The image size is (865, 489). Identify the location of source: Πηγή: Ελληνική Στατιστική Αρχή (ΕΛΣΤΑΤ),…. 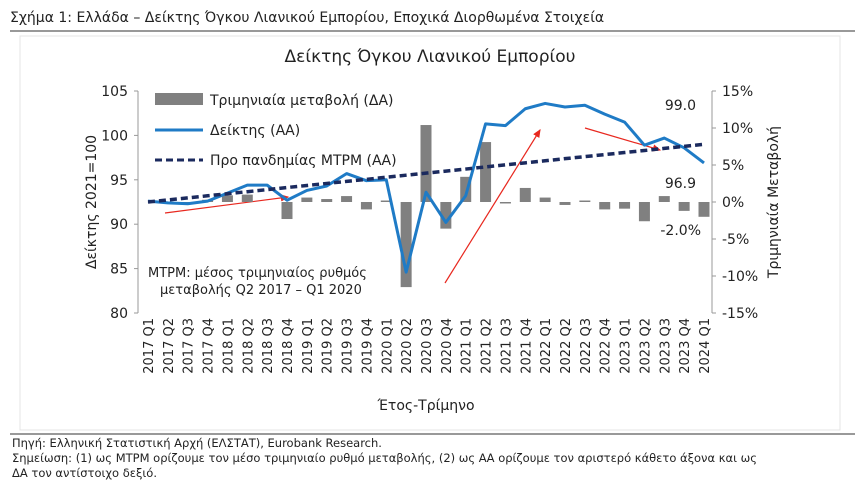
(197, 443).